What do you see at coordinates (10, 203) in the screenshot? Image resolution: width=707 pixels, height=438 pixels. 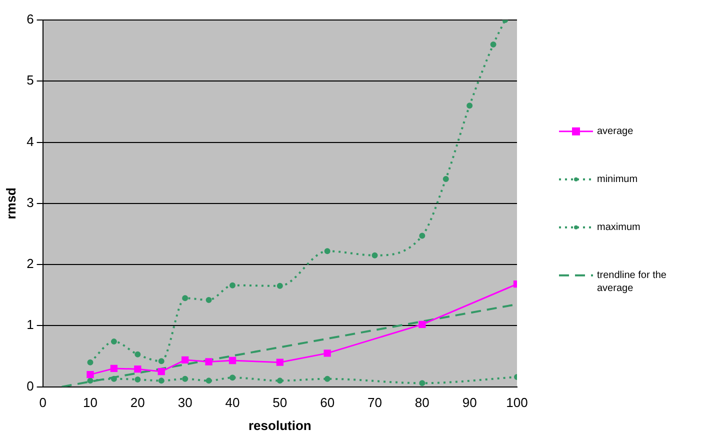 I see `y-axis-title: rmsd` at bounding box center [10, 203].